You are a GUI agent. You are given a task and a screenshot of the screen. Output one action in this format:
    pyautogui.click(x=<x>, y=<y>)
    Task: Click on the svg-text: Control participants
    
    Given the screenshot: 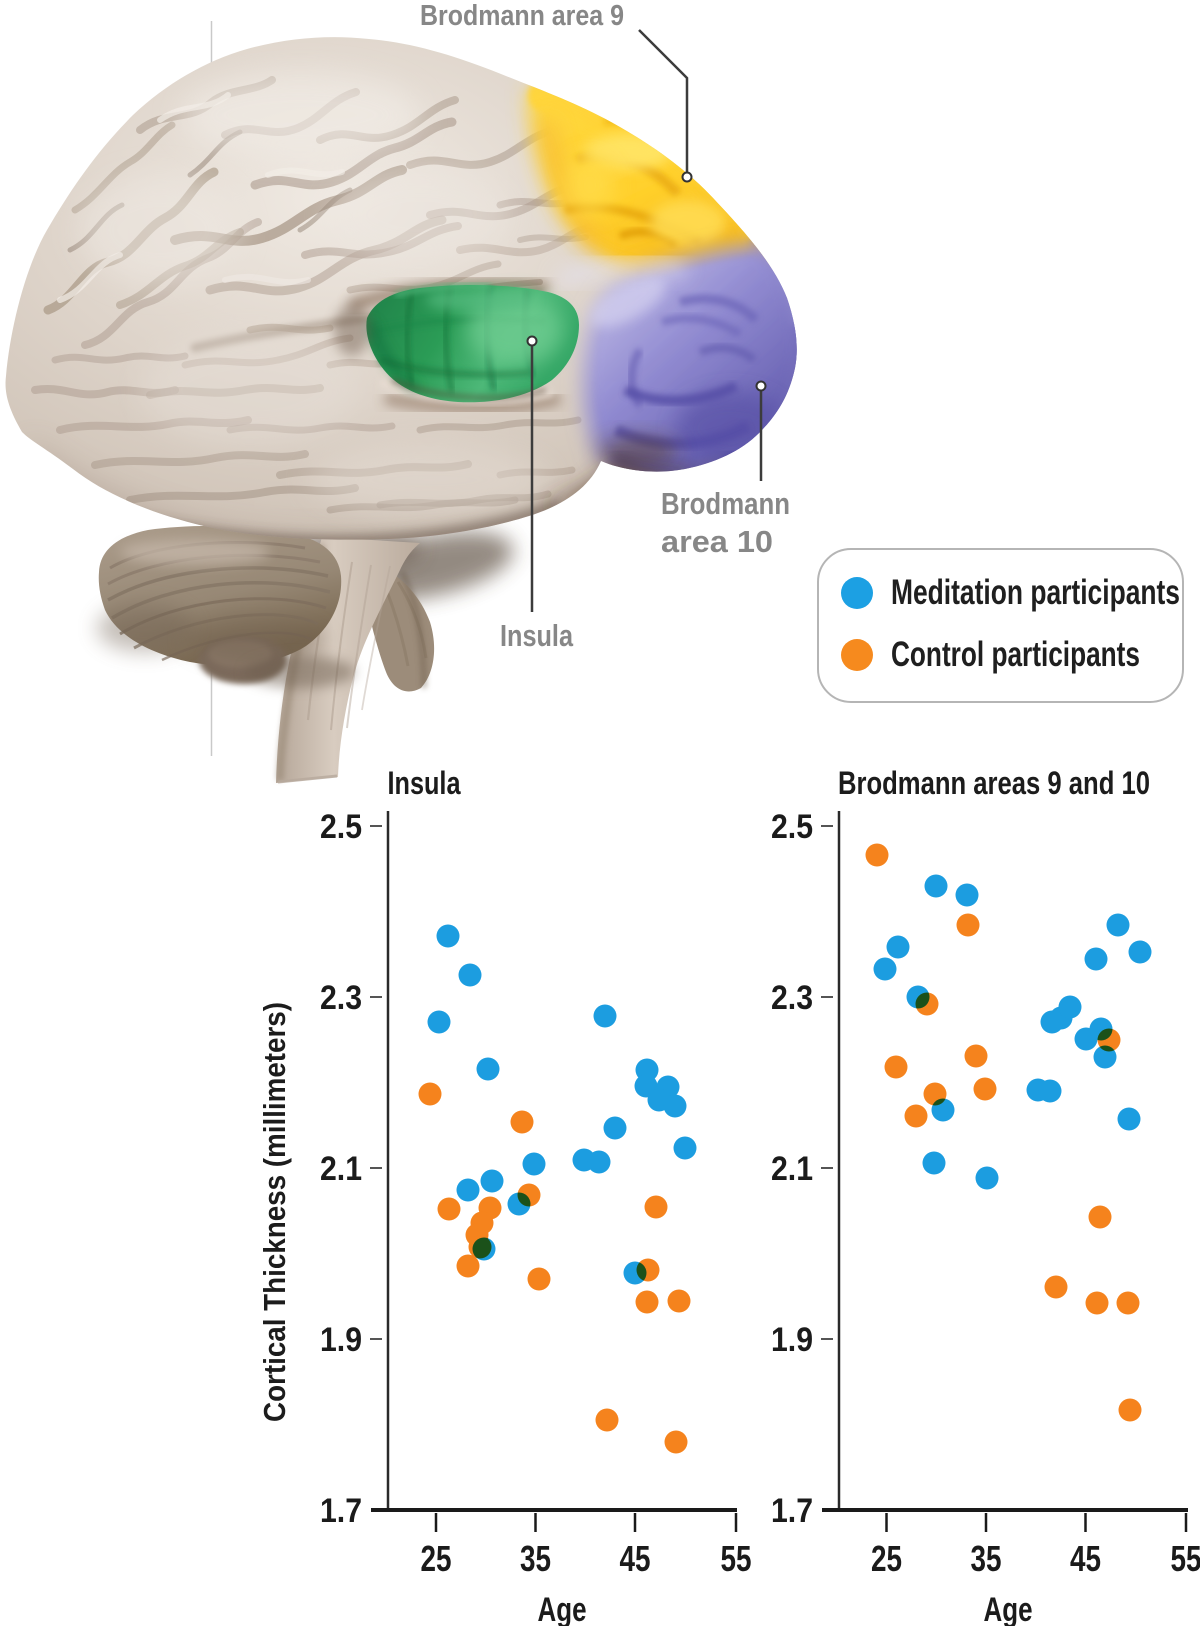 What is the action you would take?
    pyautogui.click(x=1015, y=654)
    